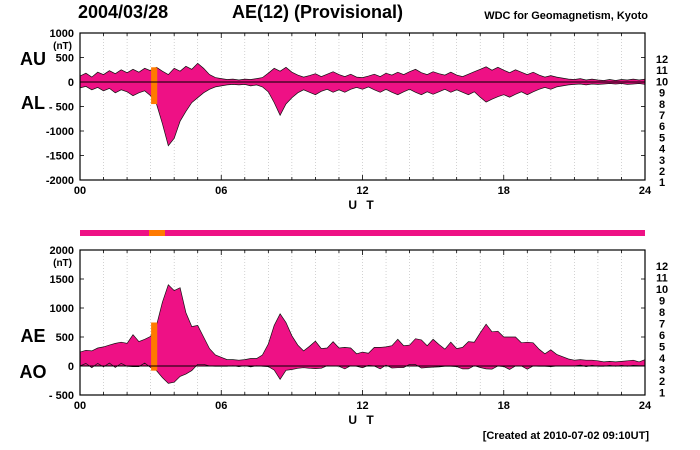  I want to click on created-timestamp: [Created at 2010-07-02 09:10UT], so click(565, 436).